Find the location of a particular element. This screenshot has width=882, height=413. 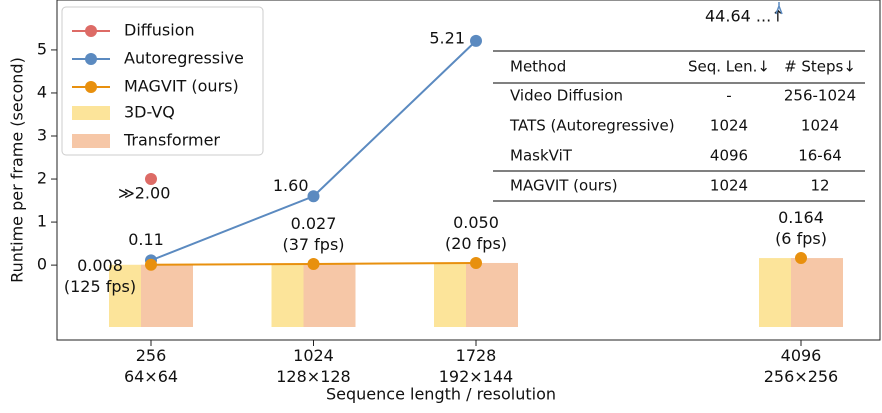

table-cell: MAGVIT (ours) is located at coordinates (564, 186).